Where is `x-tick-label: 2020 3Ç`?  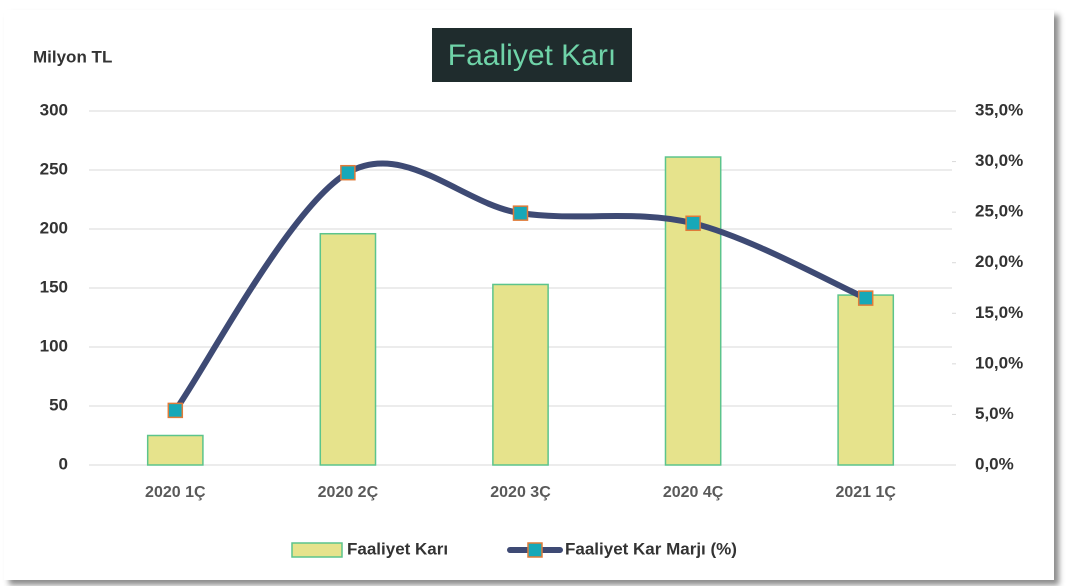 x-tick-label: 2020 3Ç is located at coordinates (520, 492).